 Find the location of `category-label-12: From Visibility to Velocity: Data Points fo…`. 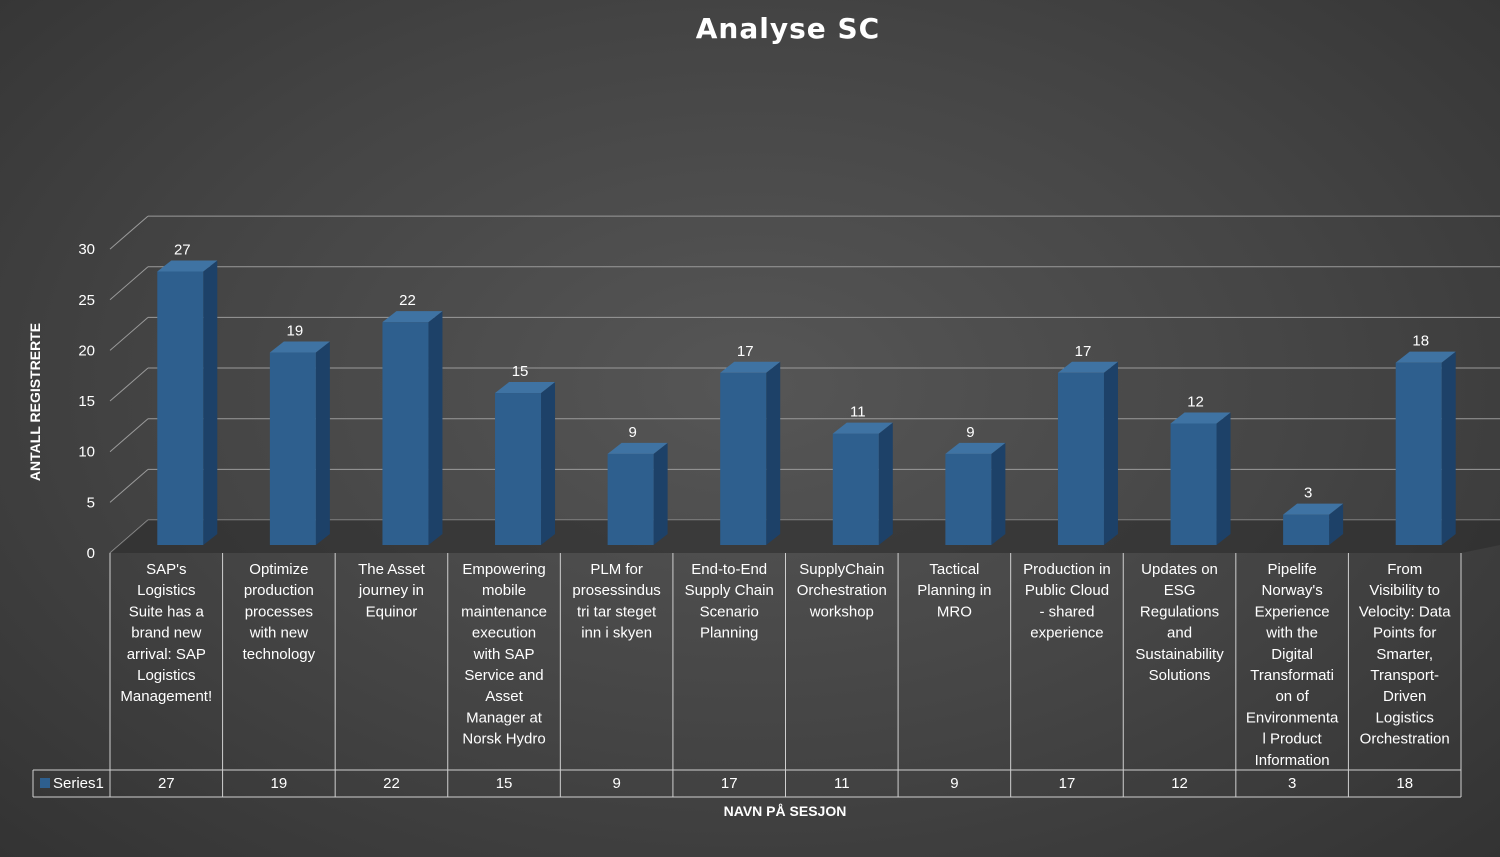

category-label-12: From Visibility to Velocity: Data Points fo… is located at coordinates (1405, 654).